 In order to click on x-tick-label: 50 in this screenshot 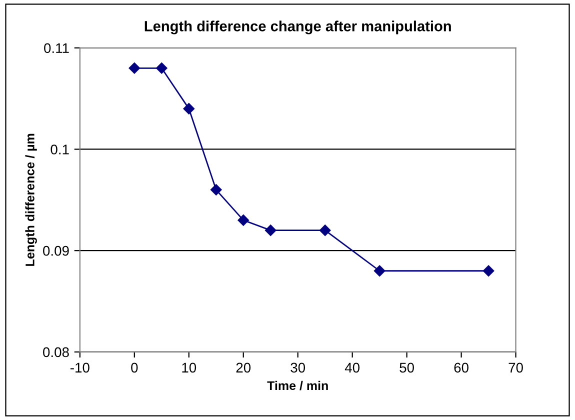, I will do `click(407, 367)`.